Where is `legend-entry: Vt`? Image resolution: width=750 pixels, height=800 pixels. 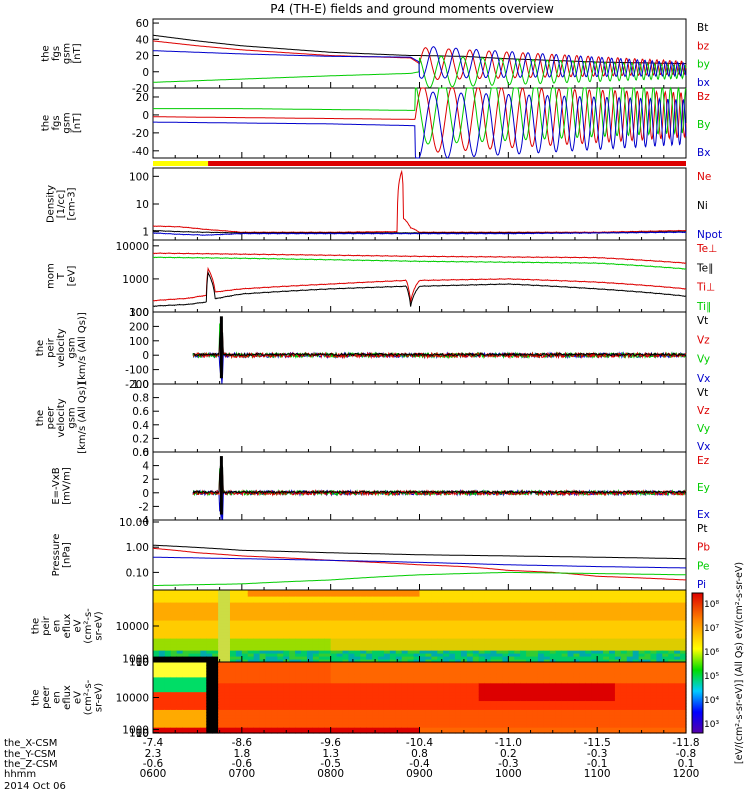
legend-entry: Vt is located at coordinates (702, 321).